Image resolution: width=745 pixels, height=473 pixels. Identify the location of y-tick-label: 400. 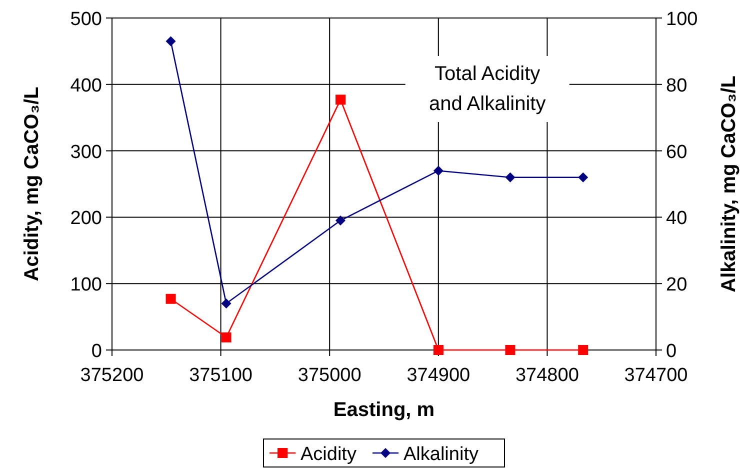
(86, 85).